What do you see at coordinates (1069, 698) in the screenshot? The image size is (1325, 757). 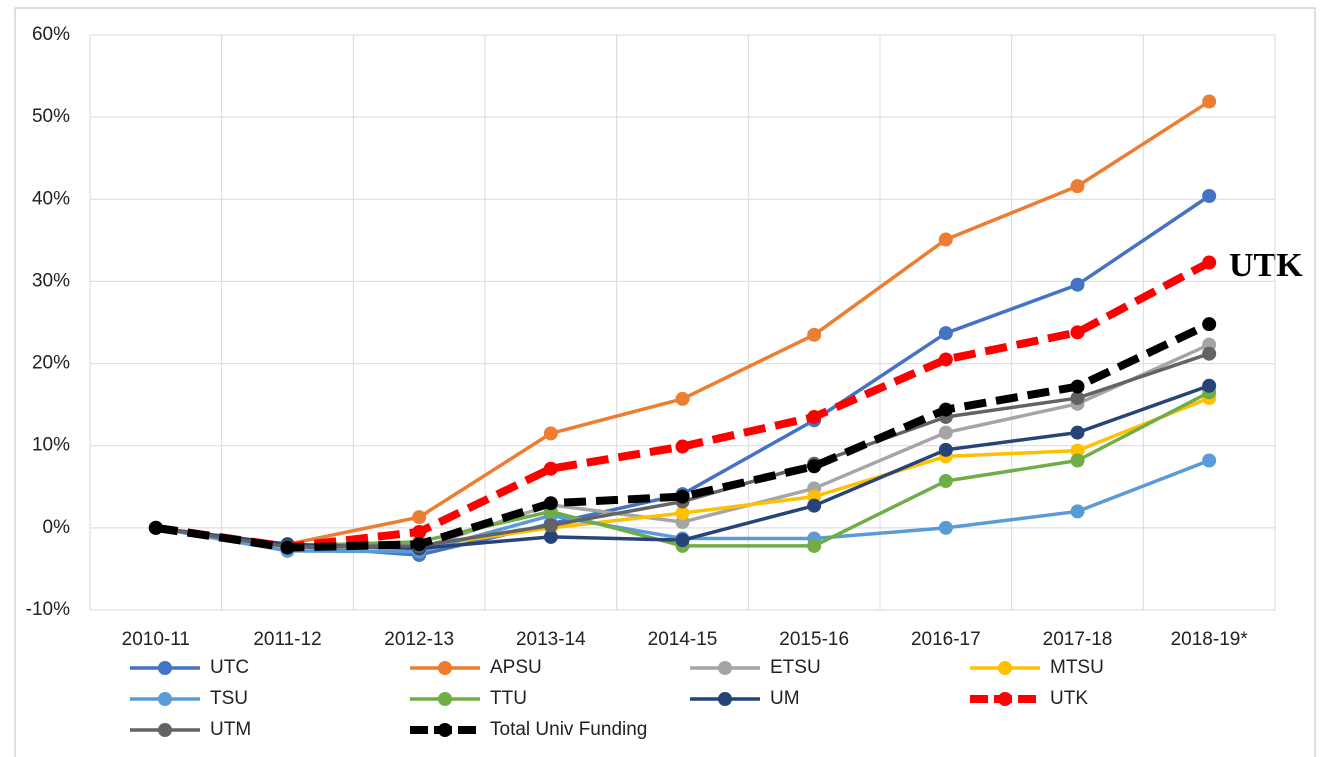 I see `legend-label: UTK` at bounding box center [1069, 698].